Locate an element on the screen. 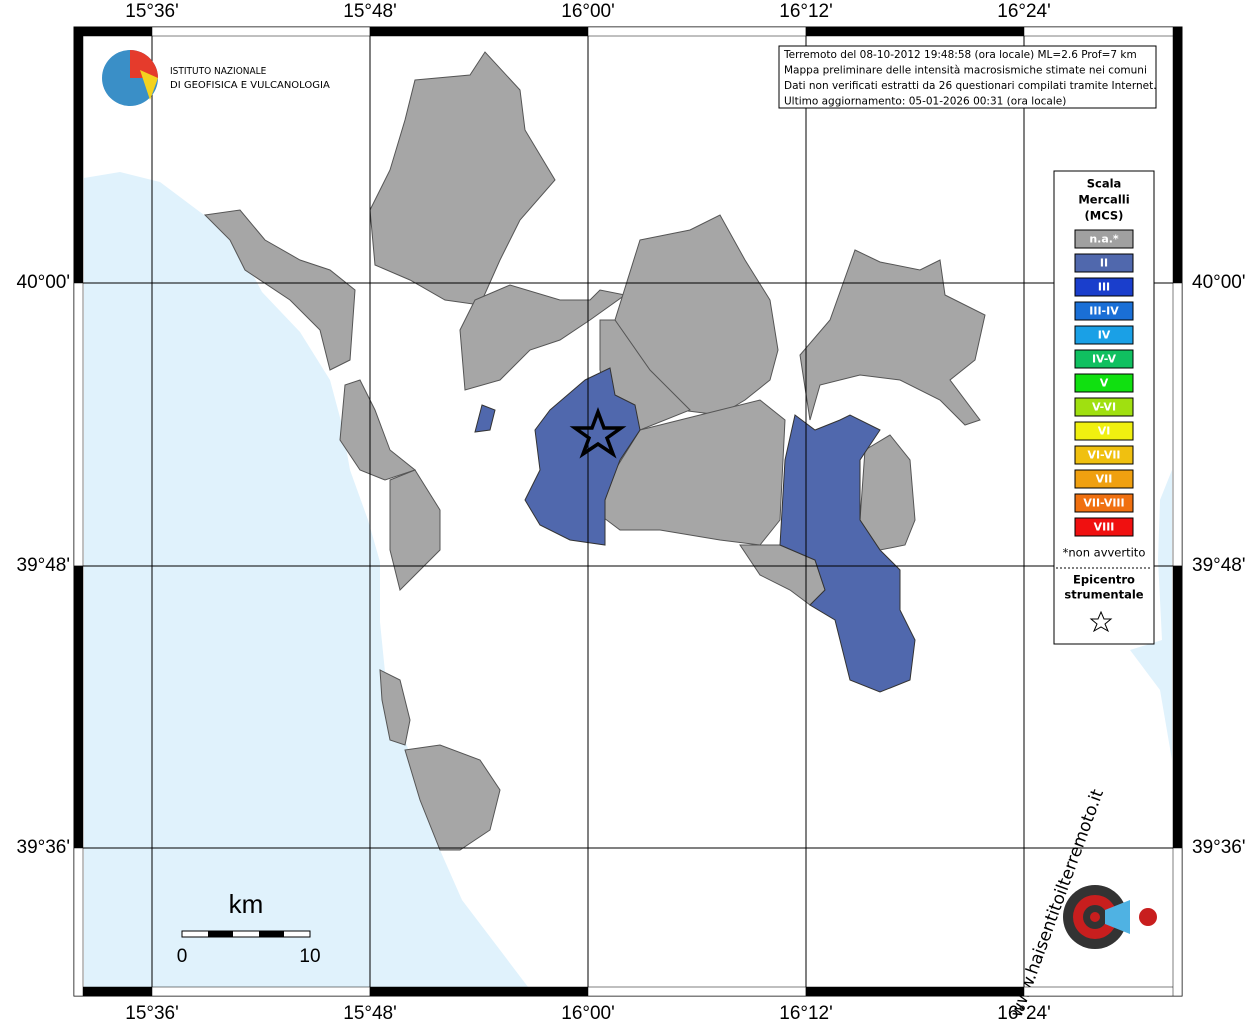 The image size is (1256, 1028). legend-label: V-VI is located at coordinates (1104, 407).